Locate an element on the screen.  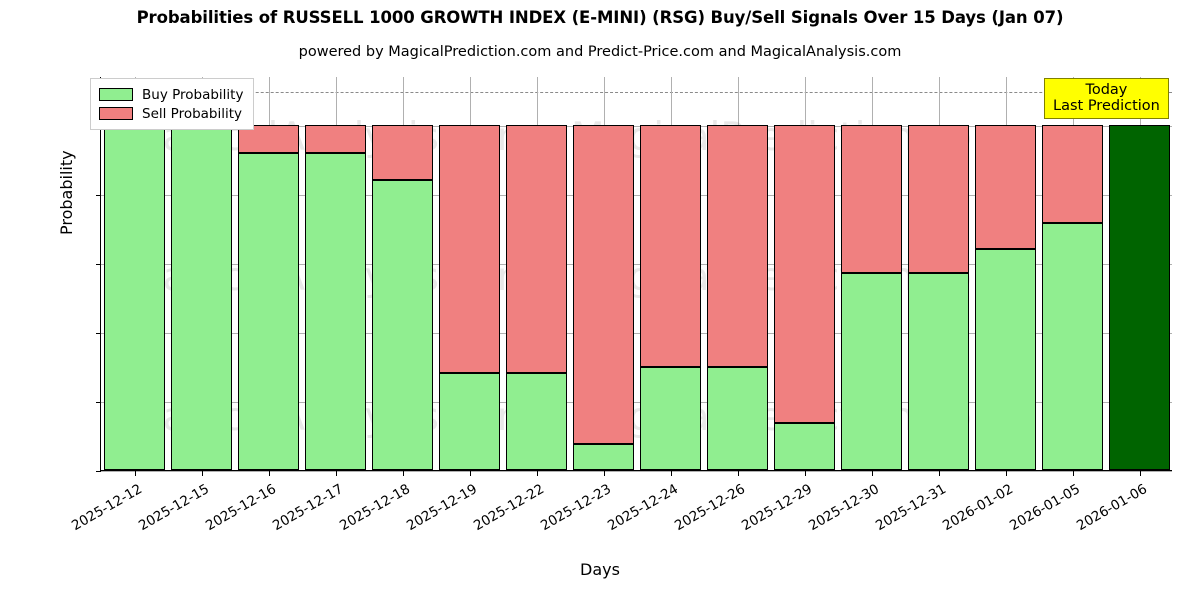
legend-item-sell: Sell Probability is located at coordinates (171, 113).